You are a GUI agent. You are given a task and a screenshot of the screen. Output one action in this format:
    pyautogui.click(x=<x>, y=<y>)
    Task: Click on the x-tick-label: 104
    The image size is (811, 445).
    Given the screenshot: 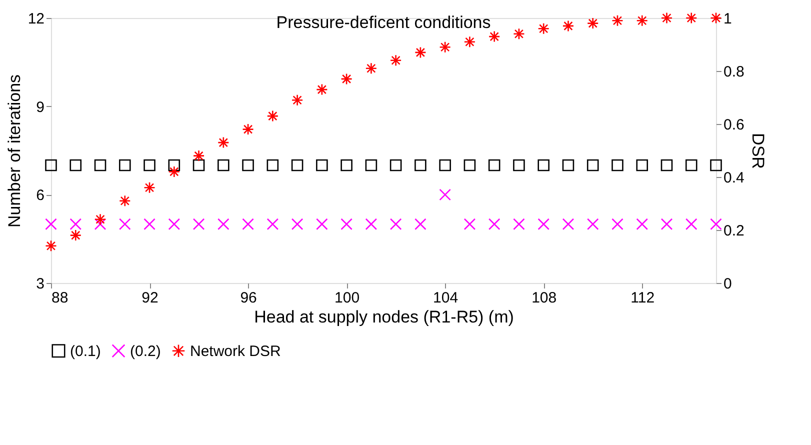 What is the action you would take?
    pyautogui.click(x=445, y=298)
    